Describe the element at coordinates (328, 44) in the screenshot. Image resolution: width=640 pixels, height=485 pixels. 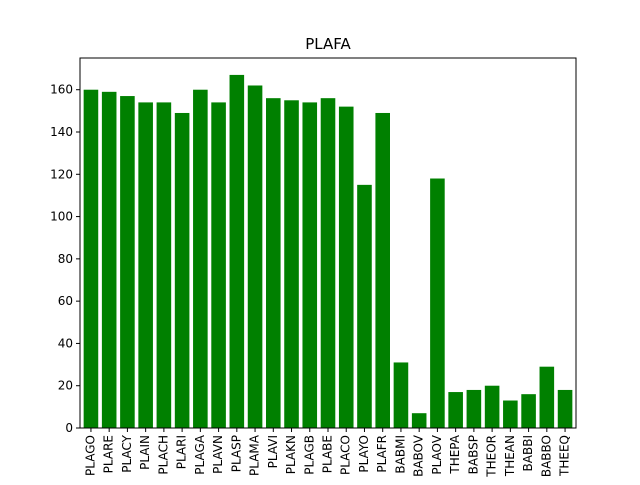
I see `chart-title: PLAFA` at that location.